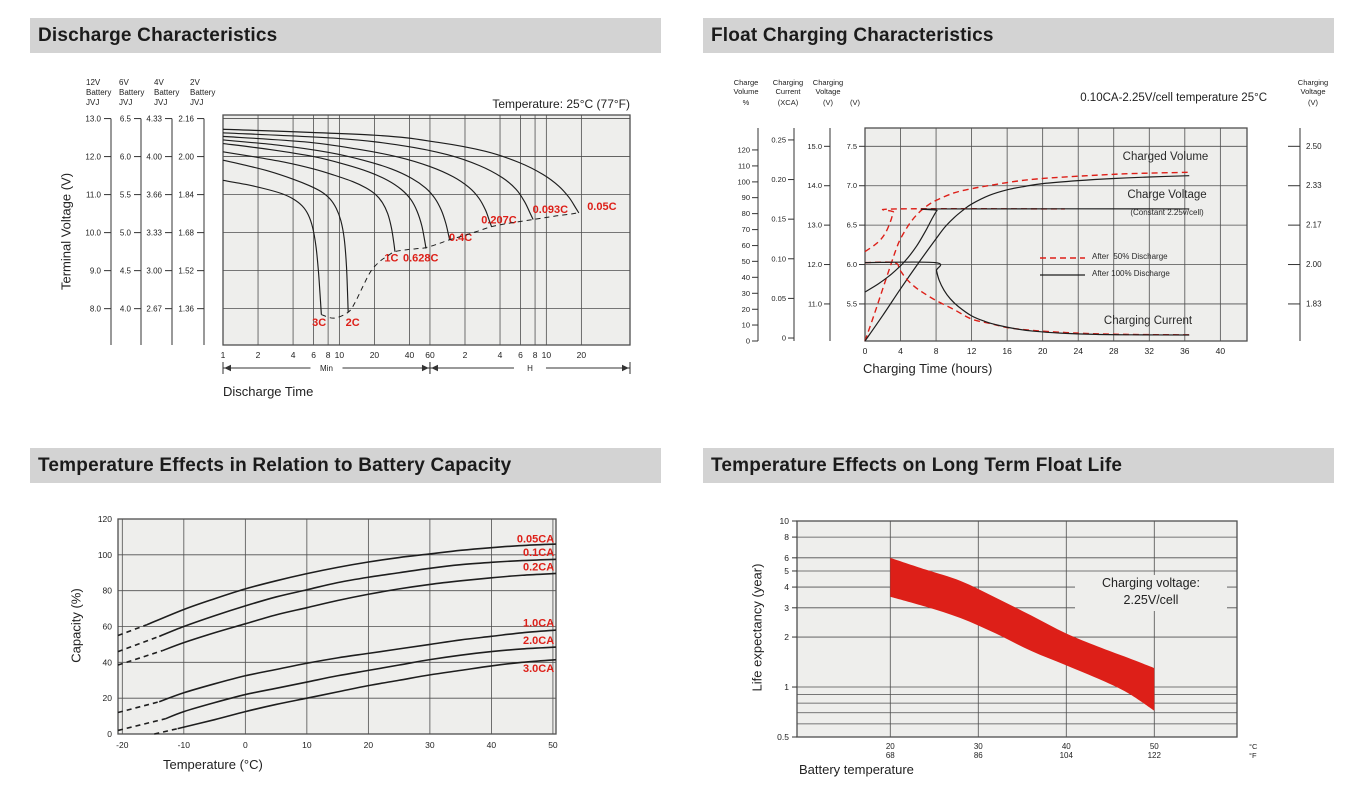 This screenshot has height=795, width=1365. Describe the element at coordinates (326, 368) in the screenshot. I see `svg-text: Min` at that location.